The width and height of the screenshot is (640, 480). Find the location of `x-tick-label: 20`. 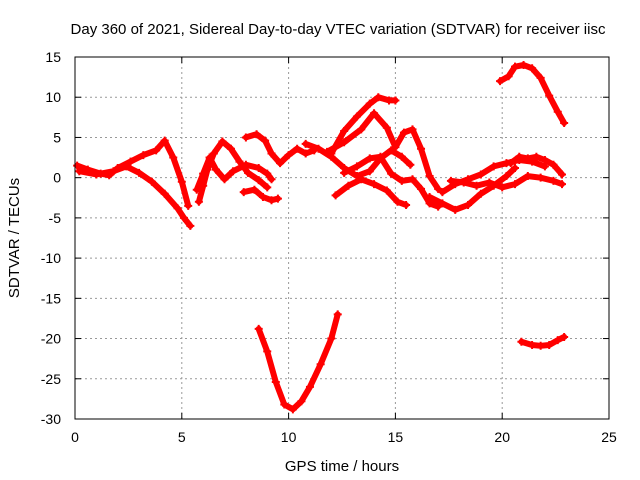

x-tick-label: 20 is located at coordinates (502, 437).